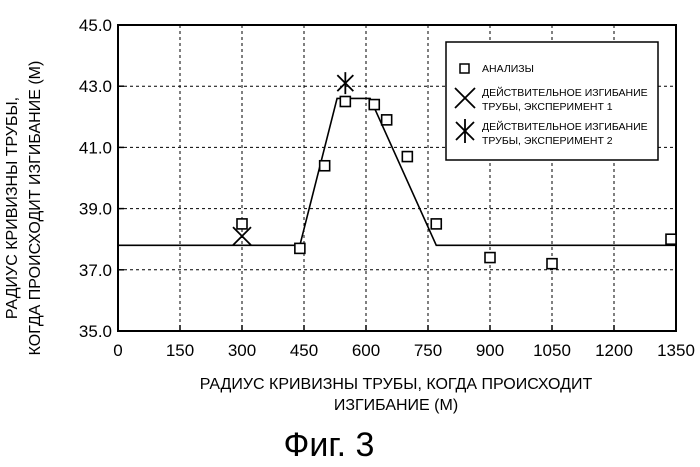 The width and height of the screenshot is (700, 467). What do you see at coordinates (95, 25) in the screenshot?
I see `y-tick-label-5: 45.0` at bounding box center [95, 25].